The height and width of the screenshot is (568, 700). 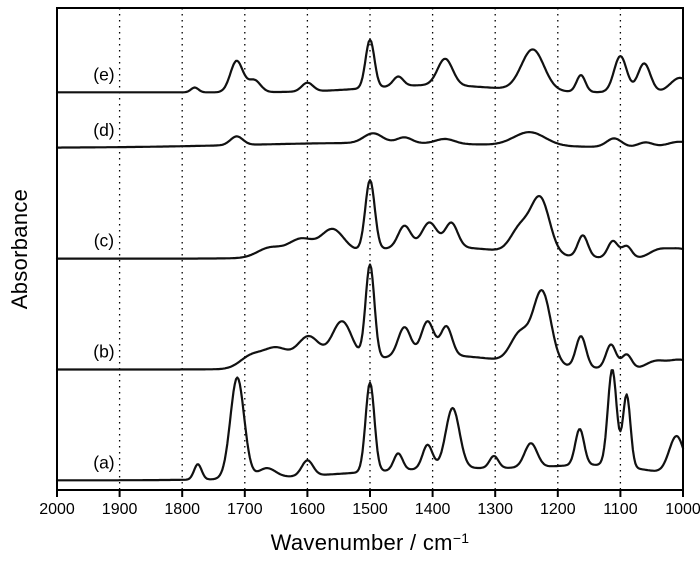 I want to click on x-tick-label-1700: 1700, so click(x=245, y=509).